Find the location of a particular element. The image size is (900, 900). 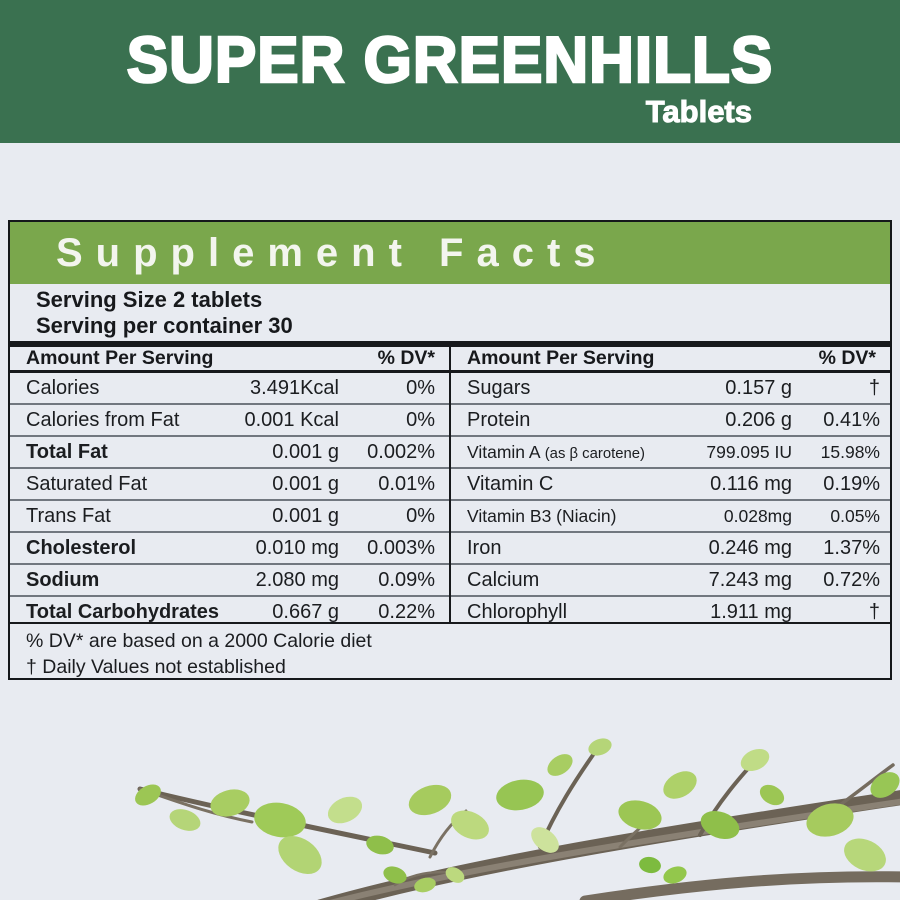

table-row: Total Fat 0.001 g 0.002% is located at coordinates (229, 451).